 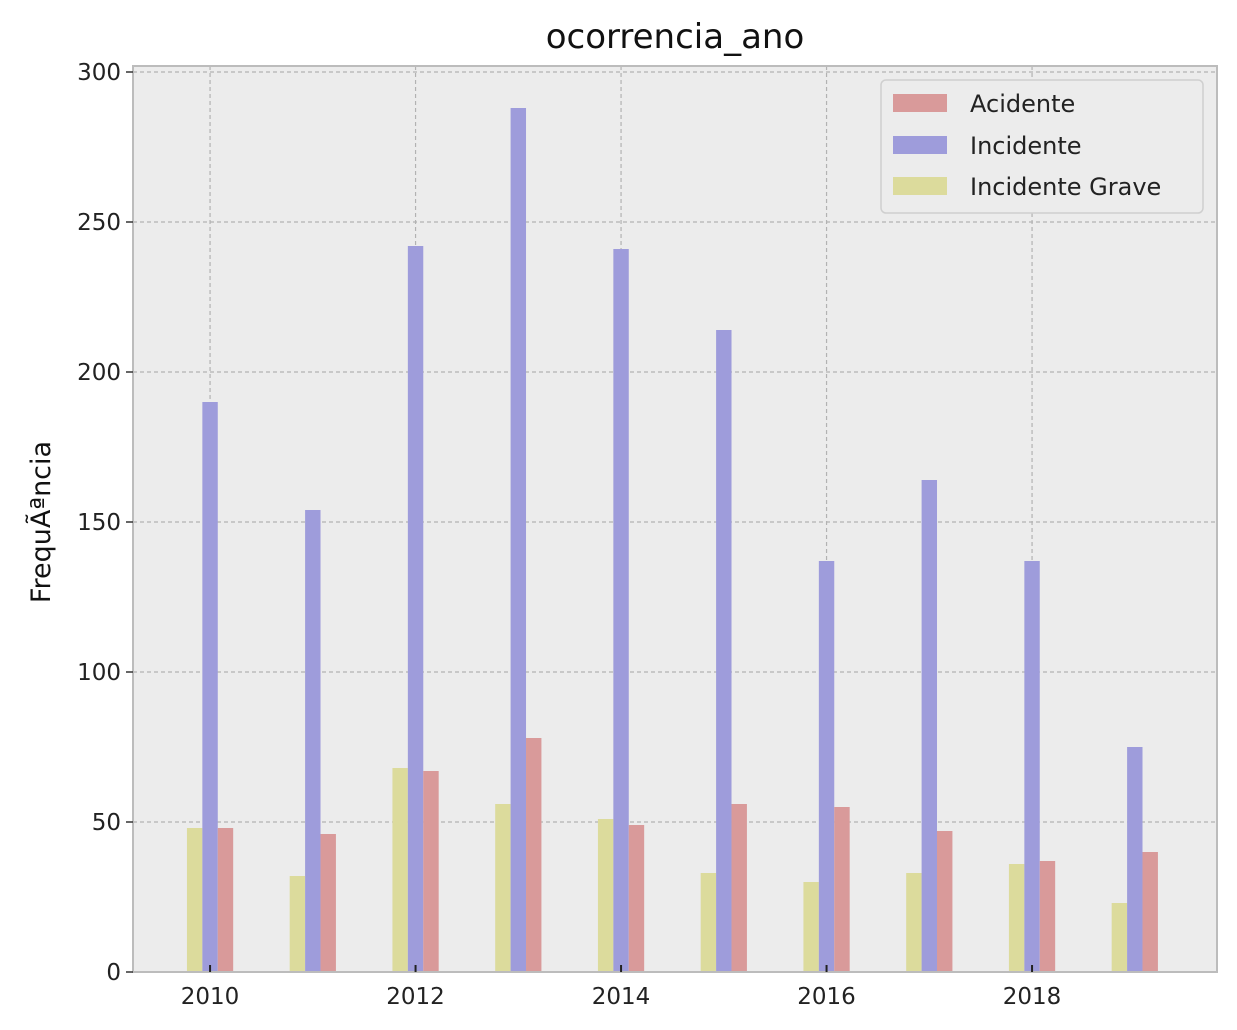 I want to click on legend-label-incidente-grave: Incidente Grave, so click(x=1065, y=187).